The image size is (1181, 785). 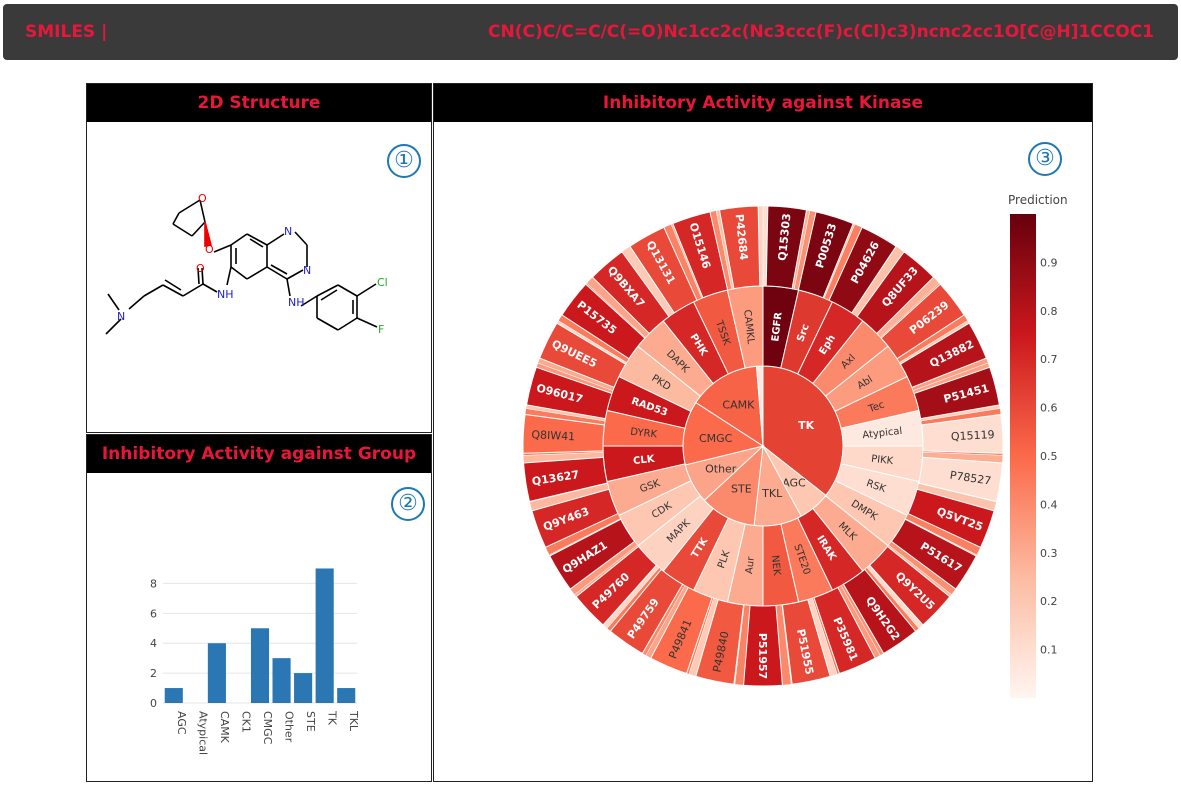 What do you see at coordinates (200, 268) in the screenshot?
I see `atom-o-carbonyl: O` at bounding box center [200, 268].